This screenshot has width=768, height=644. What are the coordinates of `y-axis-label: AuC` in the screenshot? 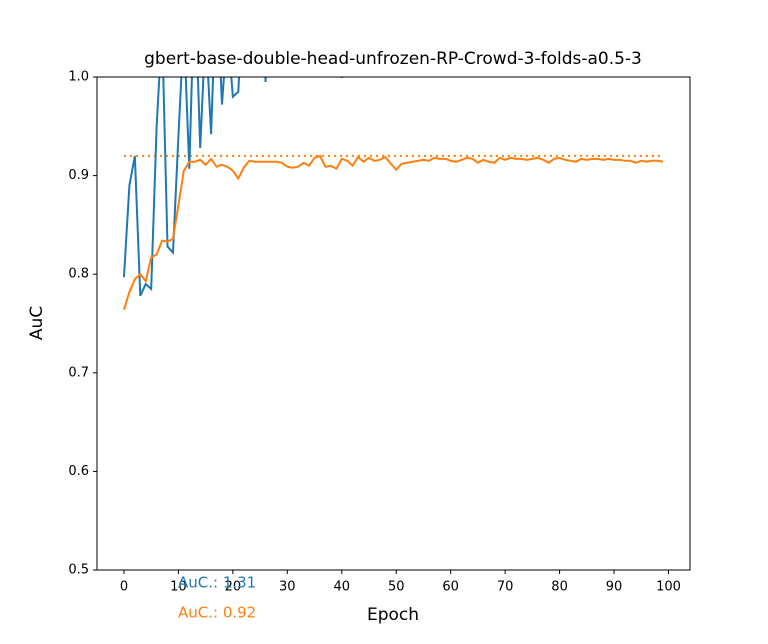 It's located at (37, 323).